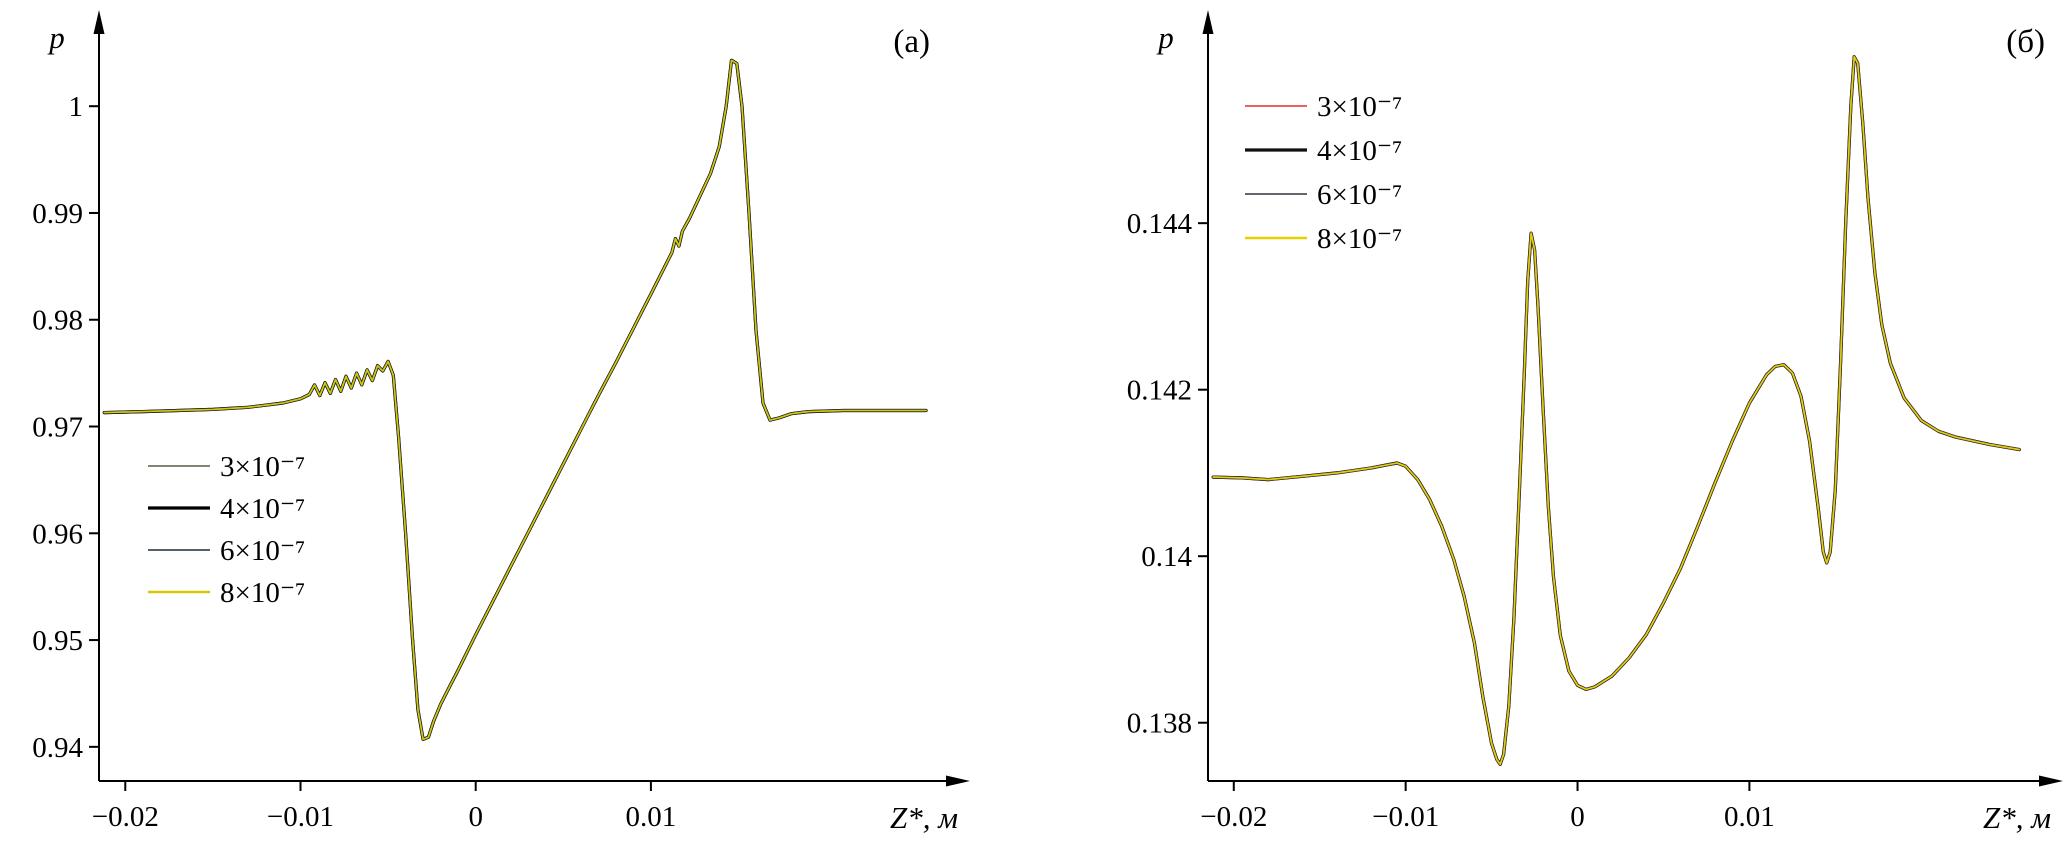  Describe the element at coordinates (1159, 391) in the screenshot. I see `y-tick-label-1: 0.142` at that location.